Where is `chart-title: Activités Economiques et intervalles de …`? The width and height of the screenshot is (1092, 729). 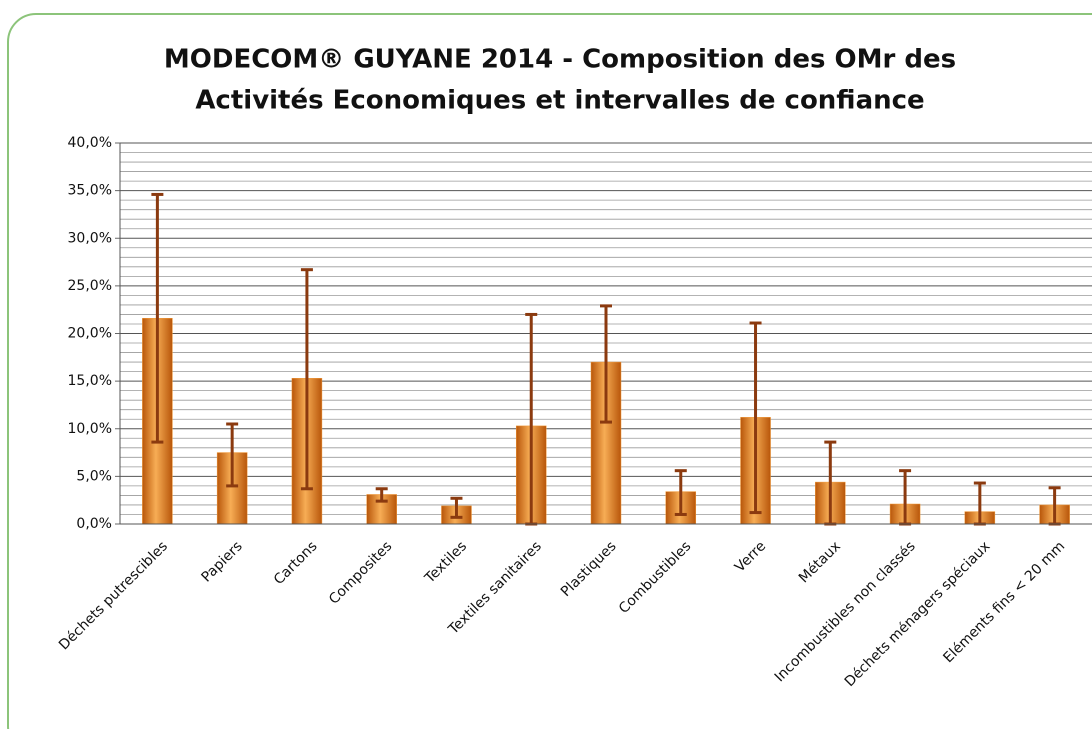
chart-title: Activités Economiques et intervalles de … is located at coordinates (559, 101).